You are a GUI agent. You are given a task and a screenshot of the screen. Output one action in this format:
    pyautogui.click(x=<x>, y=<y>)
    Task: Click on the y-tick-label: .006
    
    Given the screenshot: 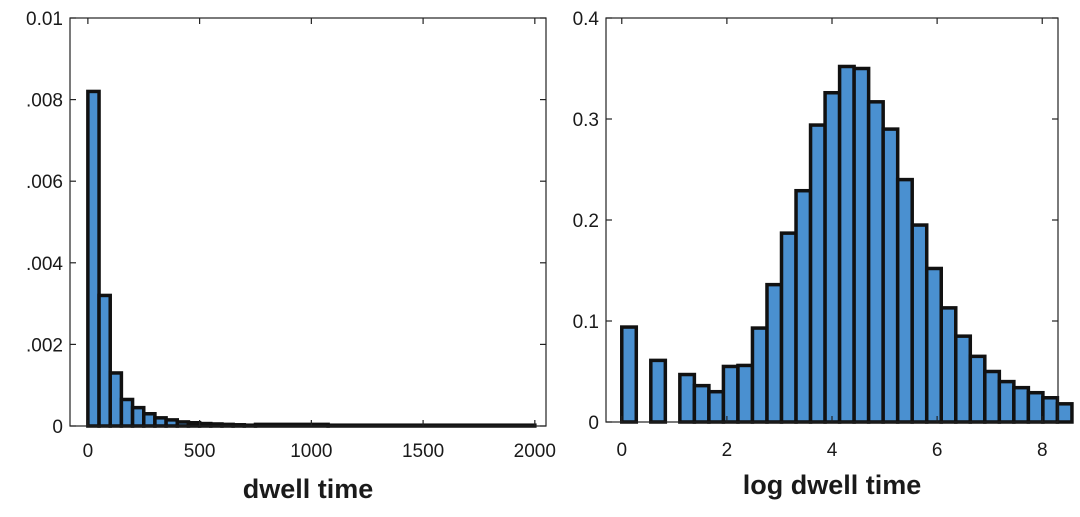 What is the action you would take?
    pyautogui.click(x=44, y=182)
    